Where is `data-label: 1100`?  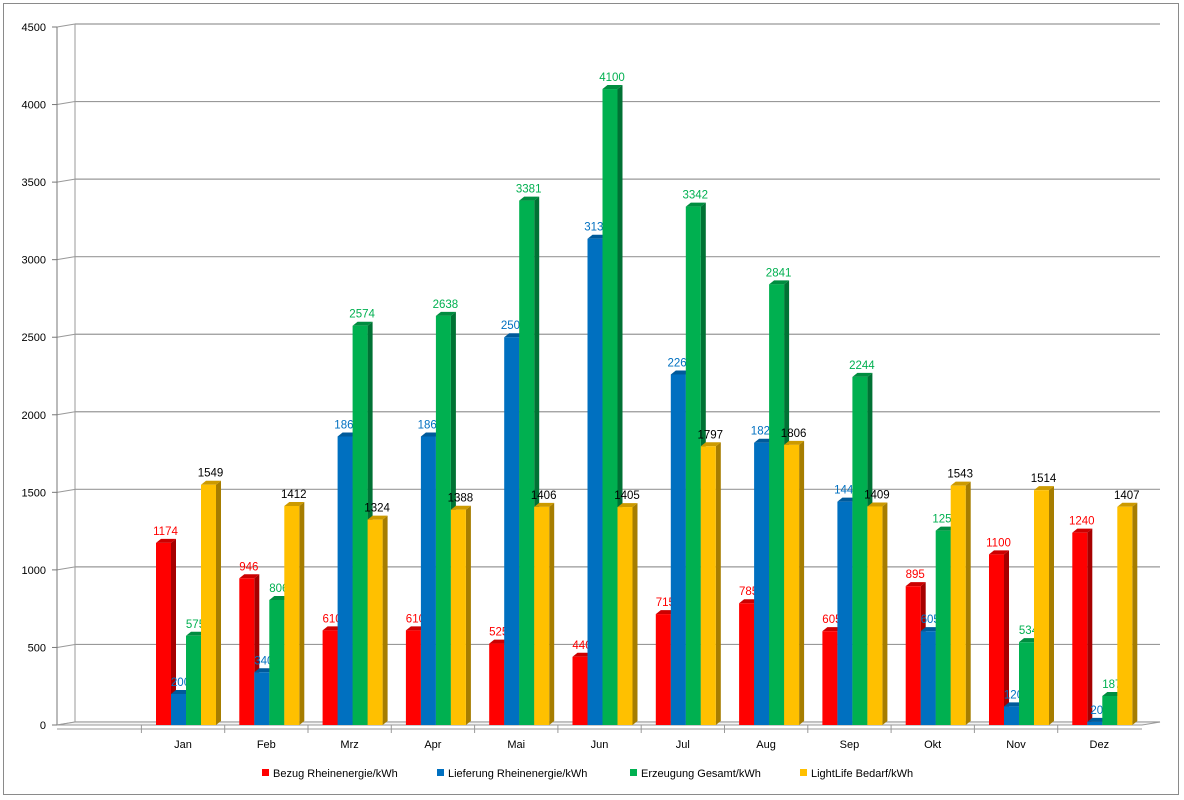
data-label: 1100 is located at coordinates (998, 543).